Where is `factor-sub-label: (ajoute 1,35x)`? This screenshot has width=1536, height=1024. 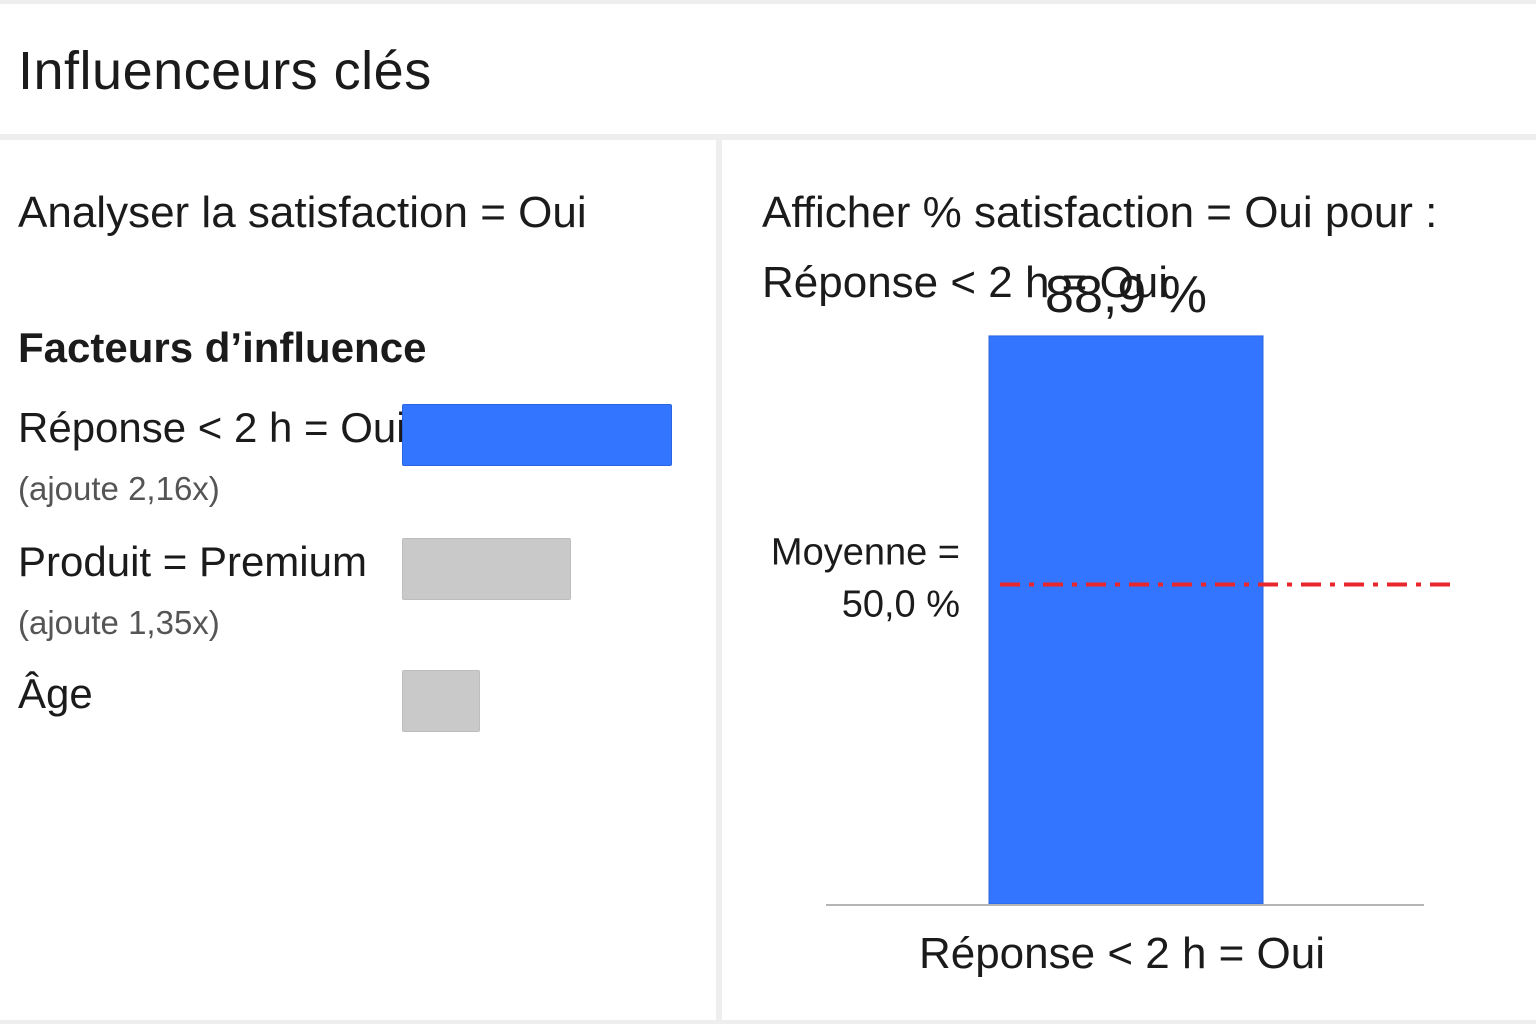 factor-sub-label: (ajoute 1,35x) is located at coordinates (119, 622).